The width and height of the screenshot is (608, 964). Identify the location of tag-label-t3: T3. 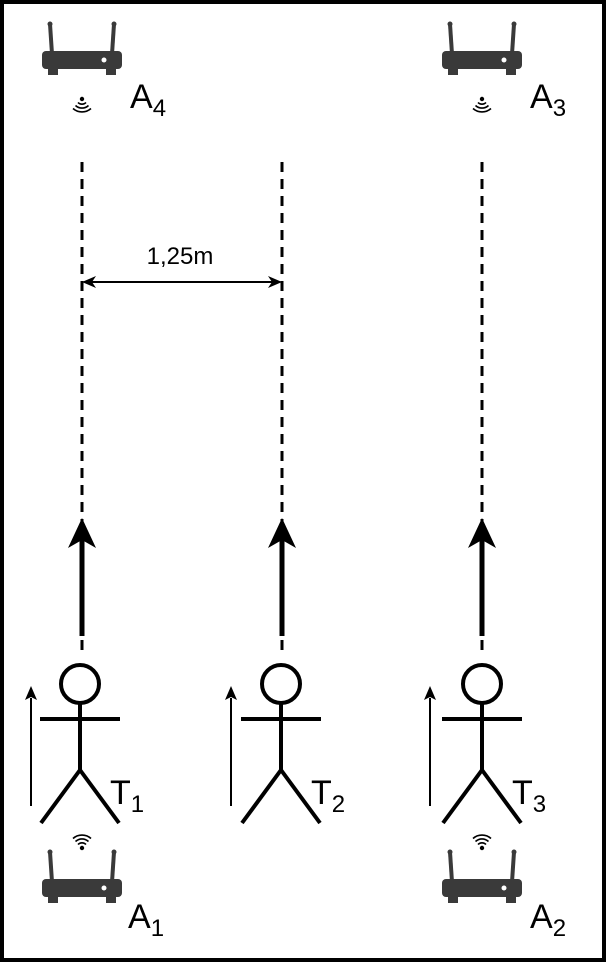
(529, 796).